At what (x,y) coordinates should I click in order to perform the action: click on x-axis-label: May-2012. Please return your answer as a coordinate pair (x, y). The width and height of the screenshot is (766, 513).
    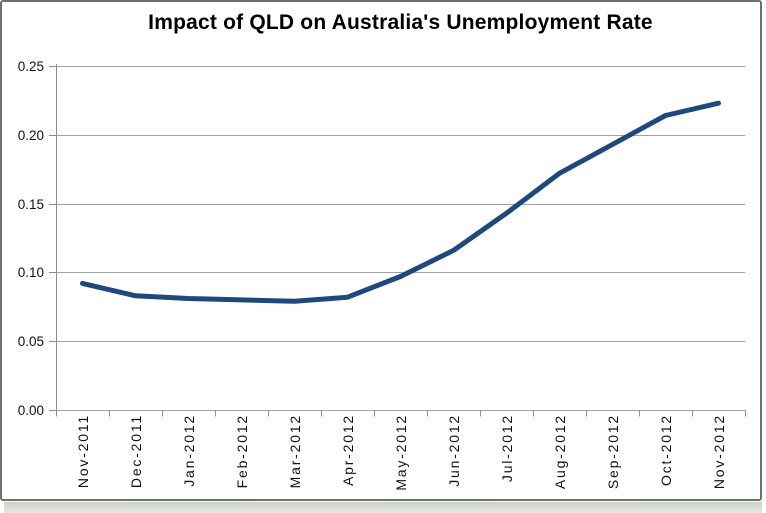
    Looking at the image, I should click on (400, 452).